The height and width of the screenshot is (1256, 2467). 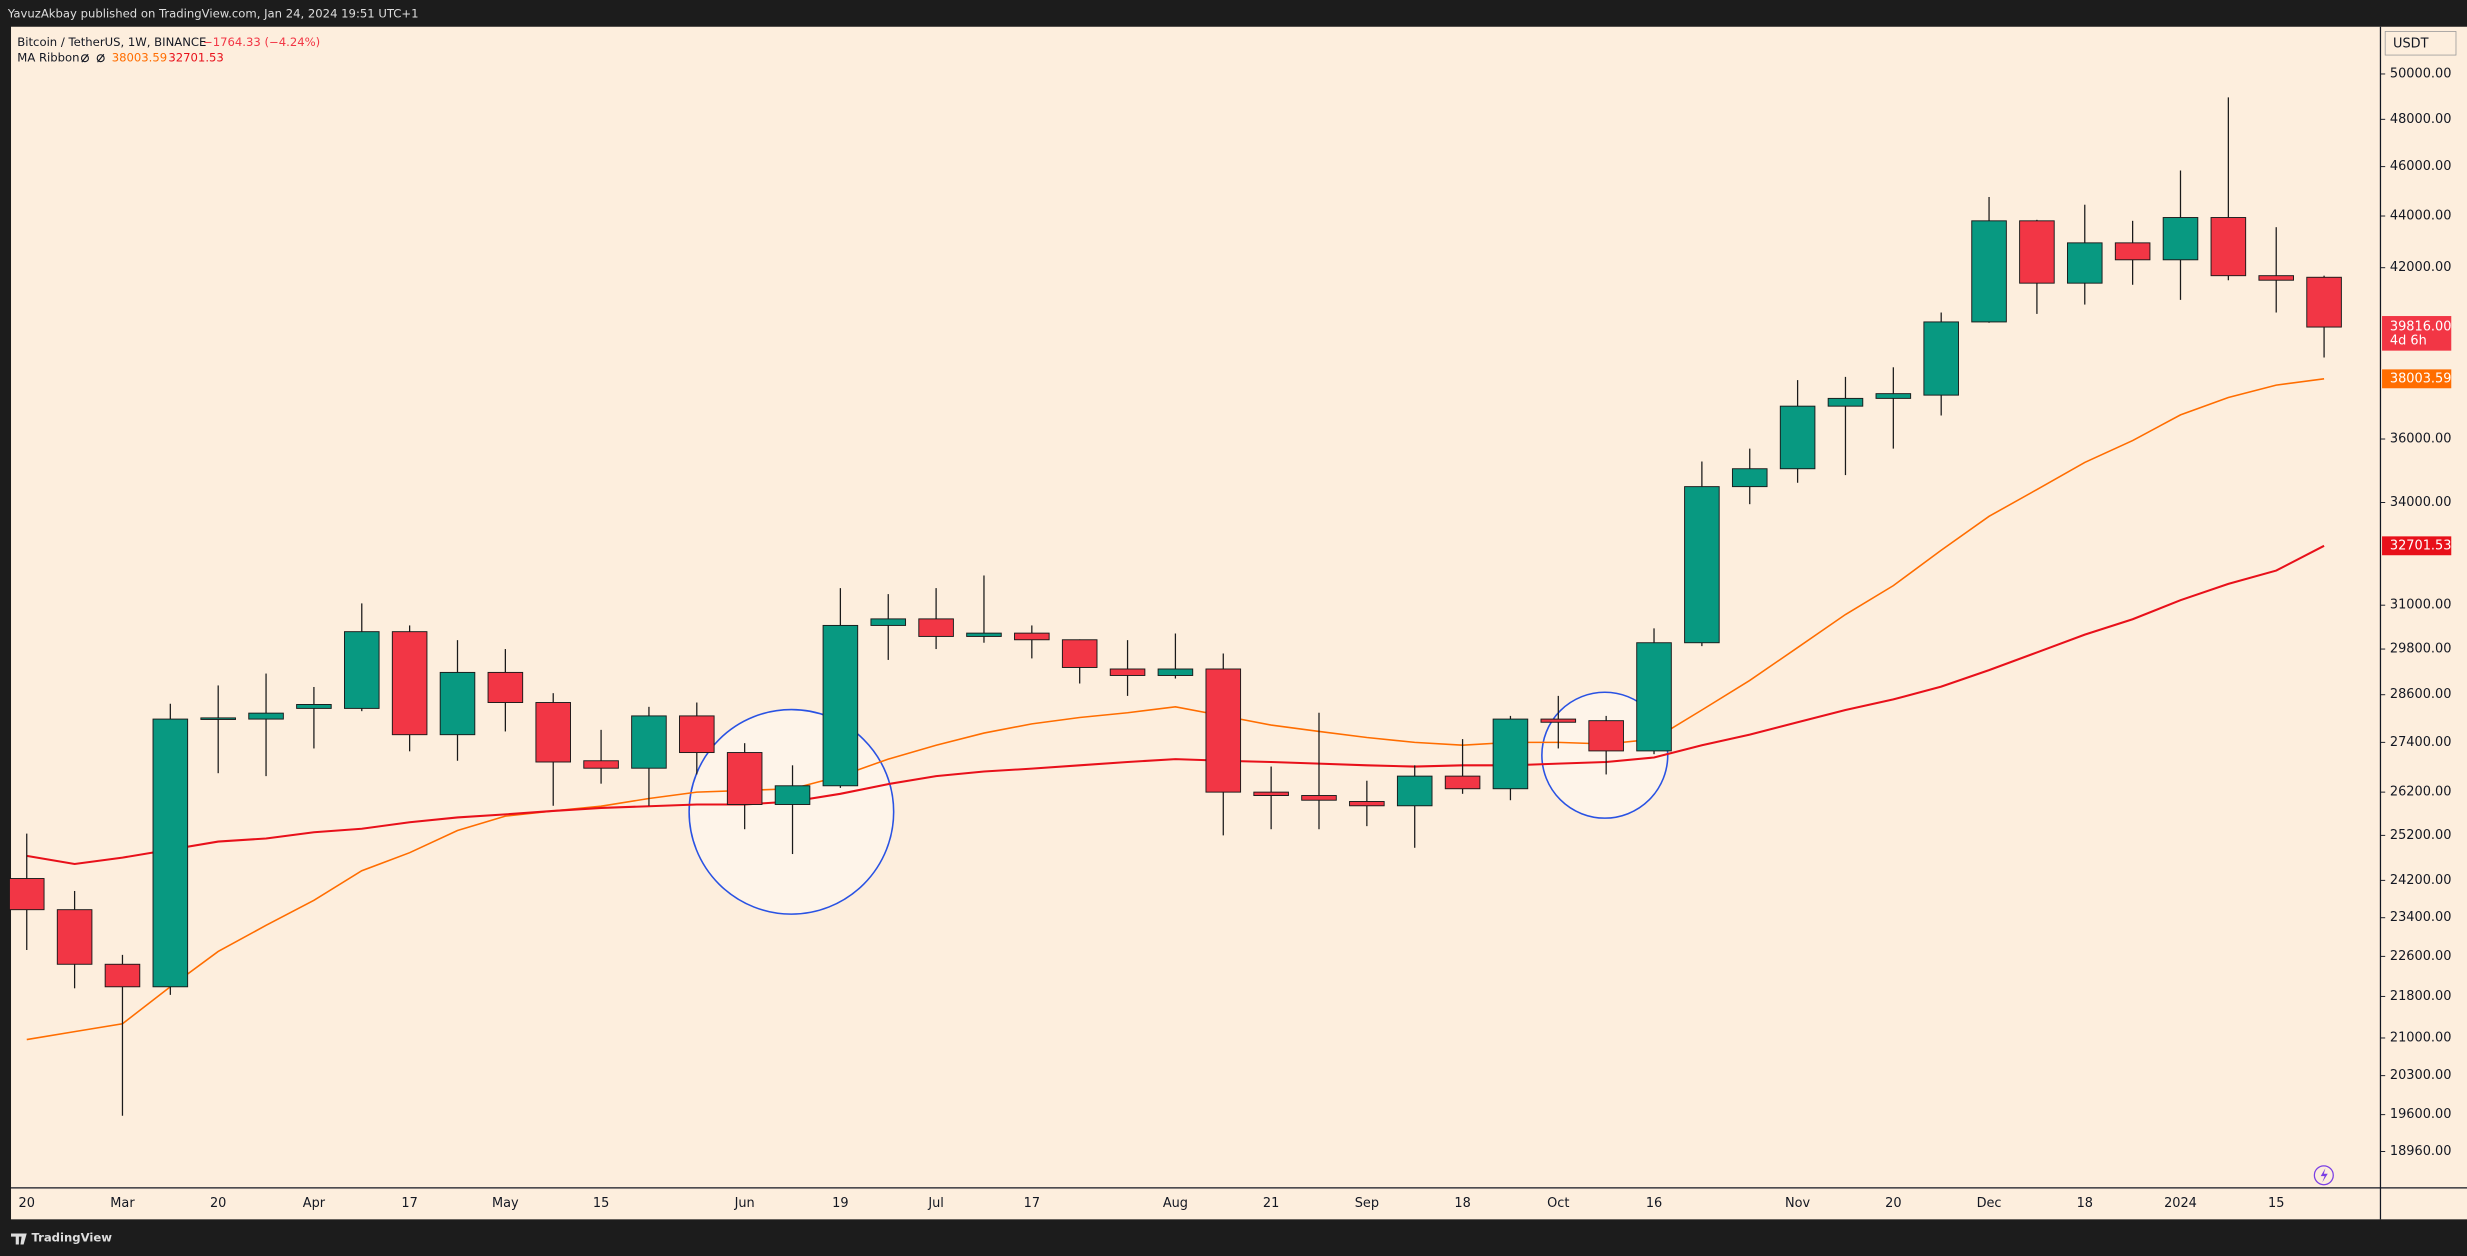 What do you see at coordinates (2421, 378) in the screenshot?
I see `ma-price-label: 38003.59` at bounding box center [2421, 378].